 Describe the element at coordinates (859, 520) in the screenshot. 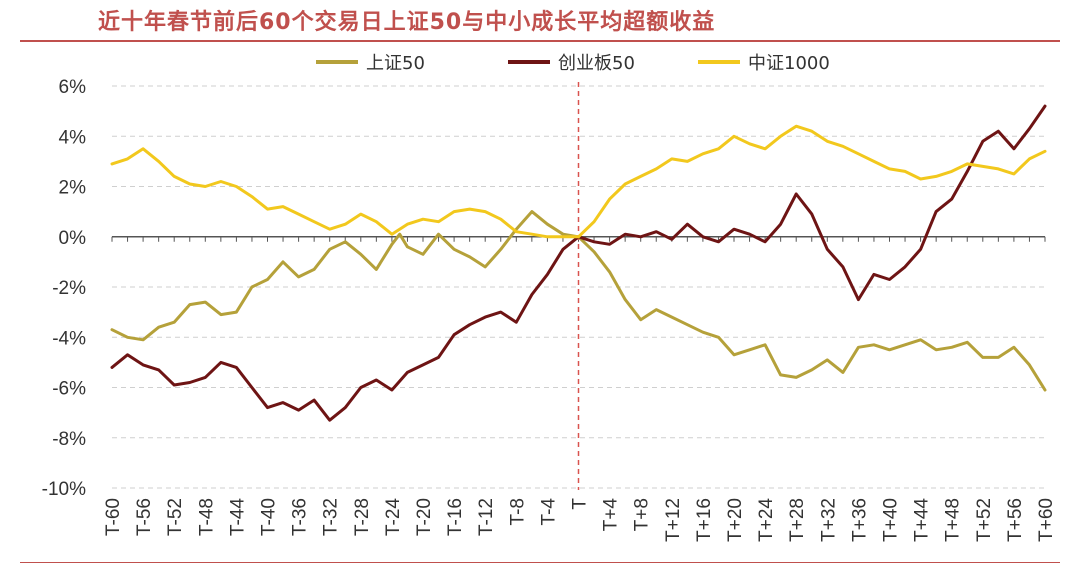

I see `x-tick-label: T+36` at that location.